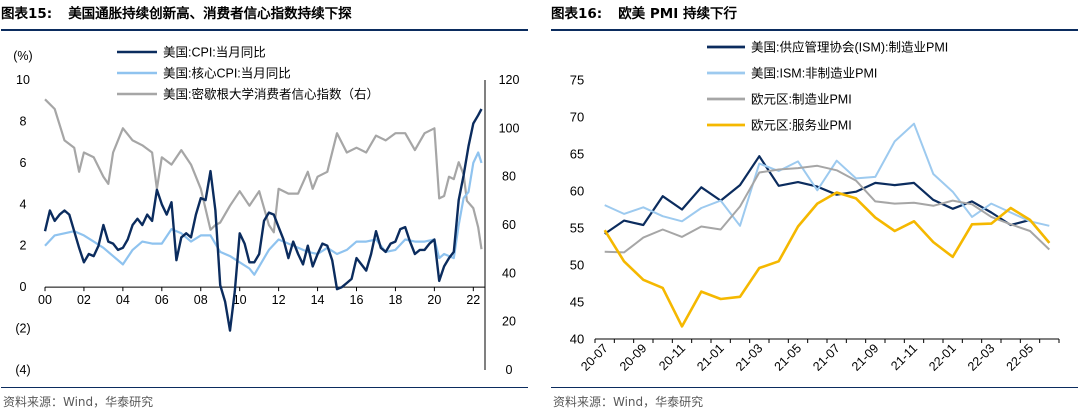 This screenshot has width=1080, height=413. I want to click on chart-title: 欧美 PMI 持续下行, so click(677, 14).